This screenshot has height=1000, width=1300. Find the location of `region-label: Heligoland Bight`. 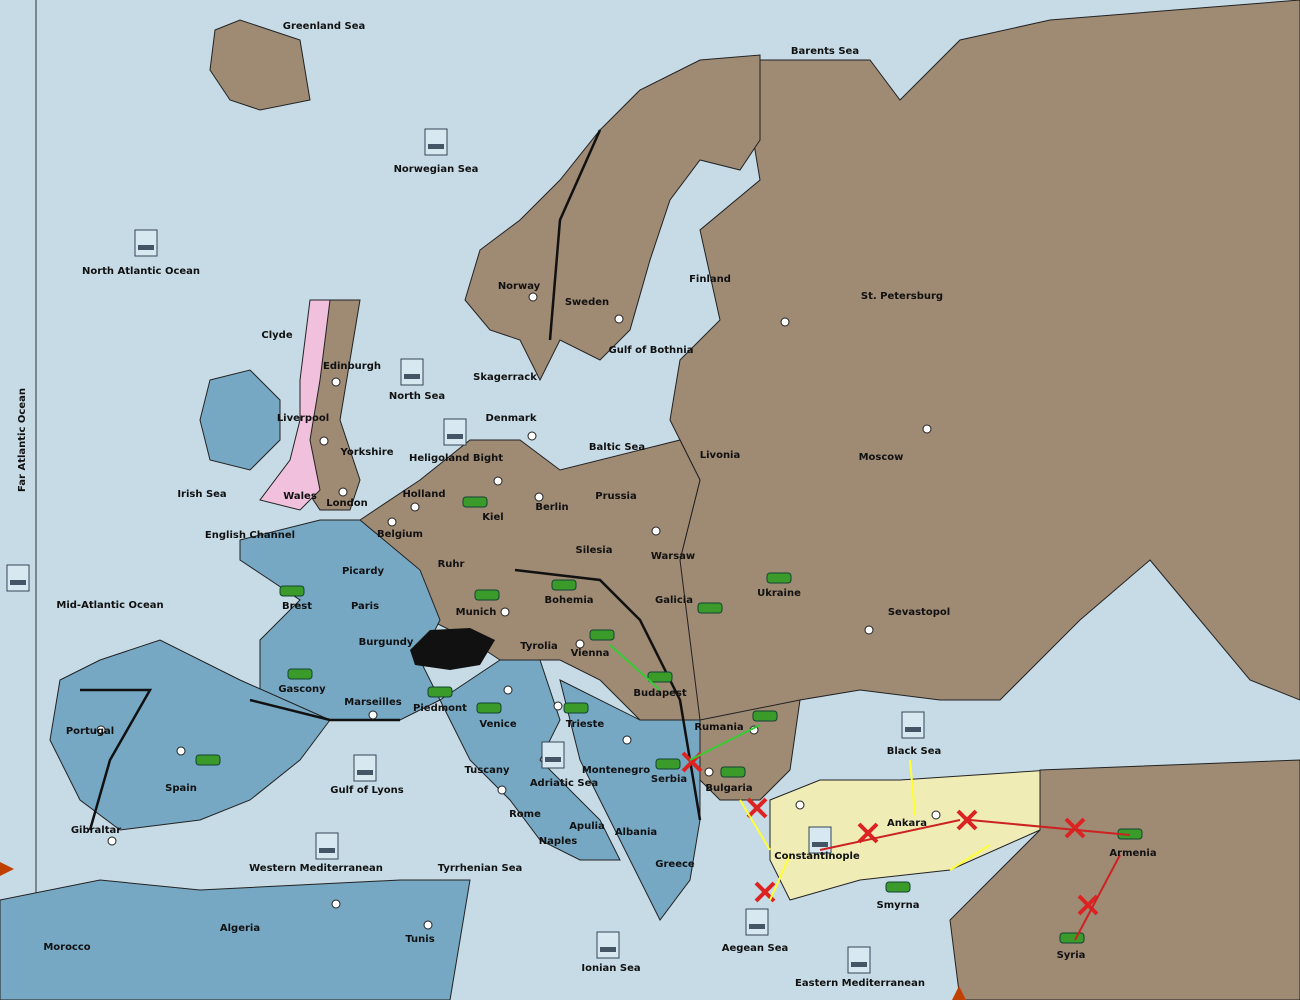

region-label: Heligoland Bight is located at coordinates (456, 458).